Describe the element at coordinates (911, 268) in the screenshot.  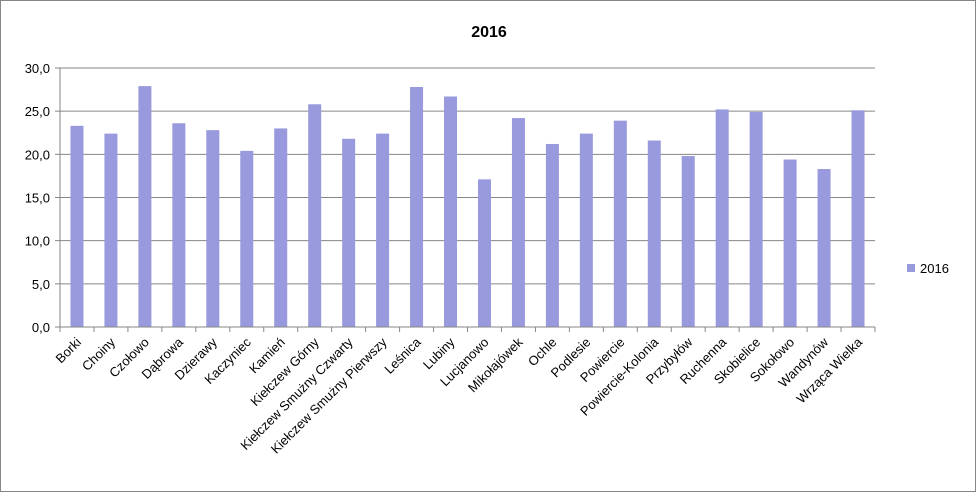
I see `legend-swatch` at that location.